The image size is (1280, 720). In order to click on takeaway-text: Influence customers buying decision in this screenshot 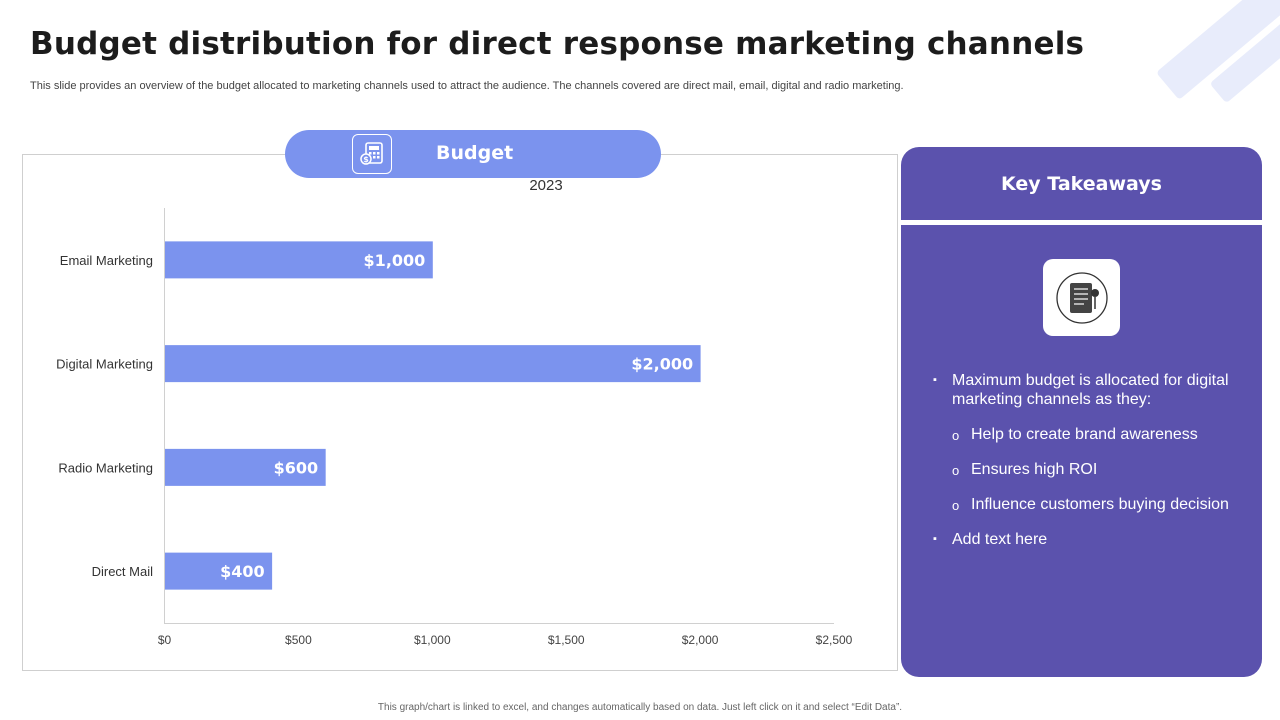, I will do `click(1100, 504)`.